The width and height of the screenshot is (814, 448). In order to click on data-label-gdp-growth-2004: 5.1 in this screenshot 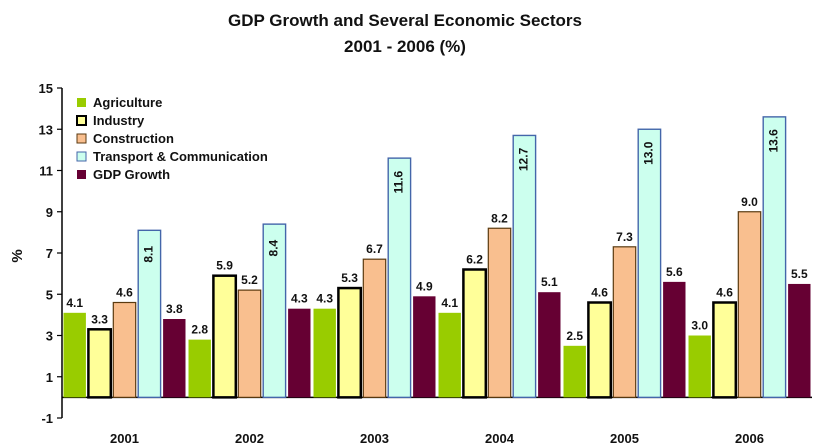, I will do `click(549, 282)`.